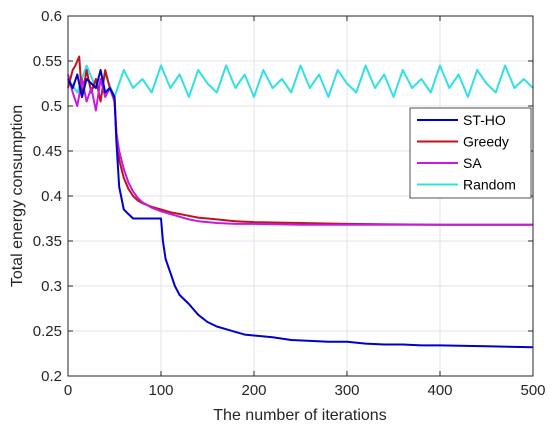 This screenshot has width=550, height=433. Describe the element at coordinates (47, 331) in the screenshot. I see `y-tick-label: 0.25` at that location.